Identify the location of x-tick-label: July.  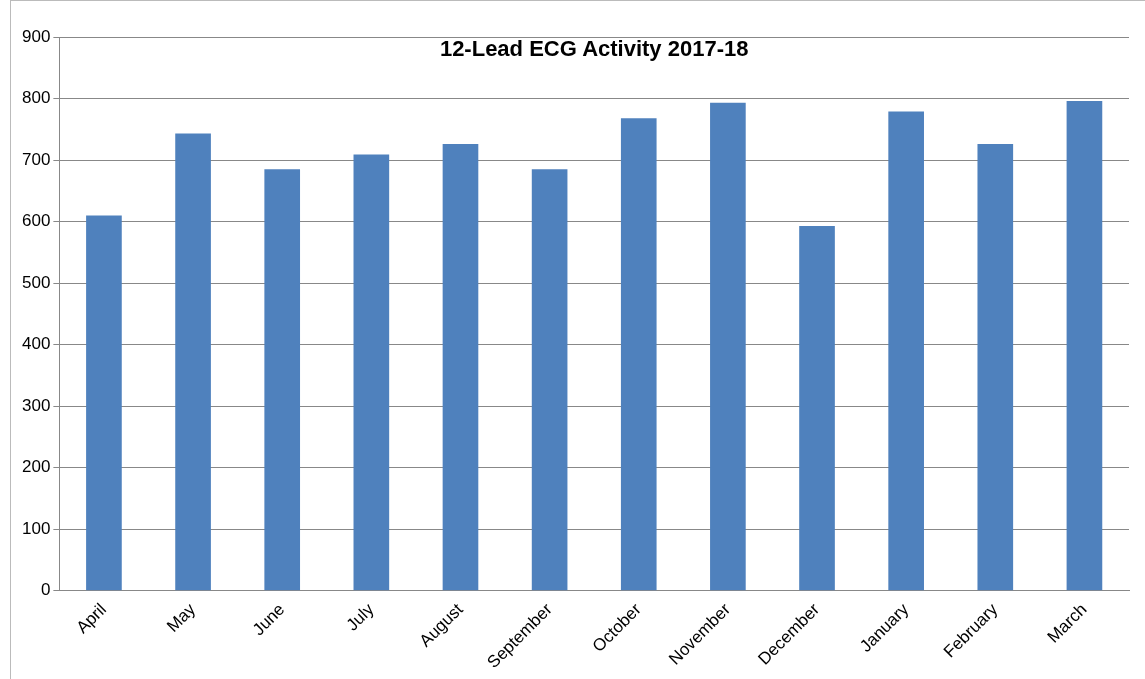
(360, 617).